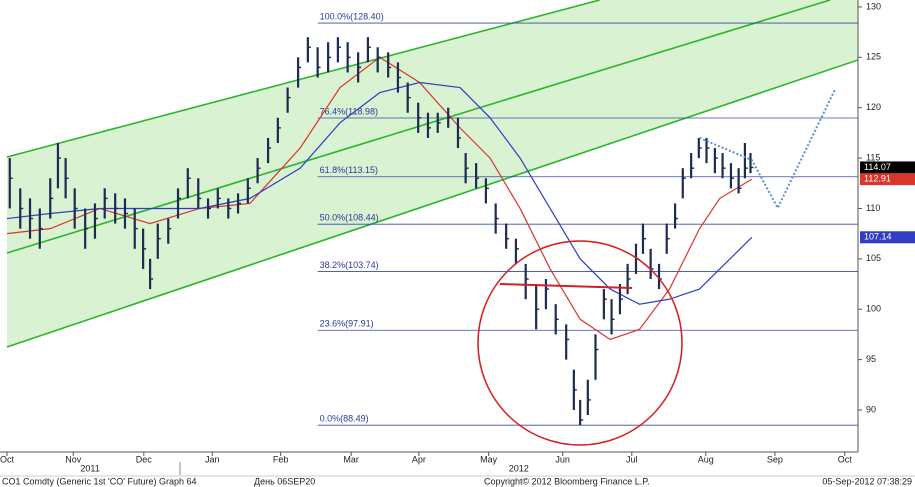 The image size is (915, 487). Describe the element at coordinates (351, 459) in the screenshot. I see `x-tick-label: Mar` at that location.